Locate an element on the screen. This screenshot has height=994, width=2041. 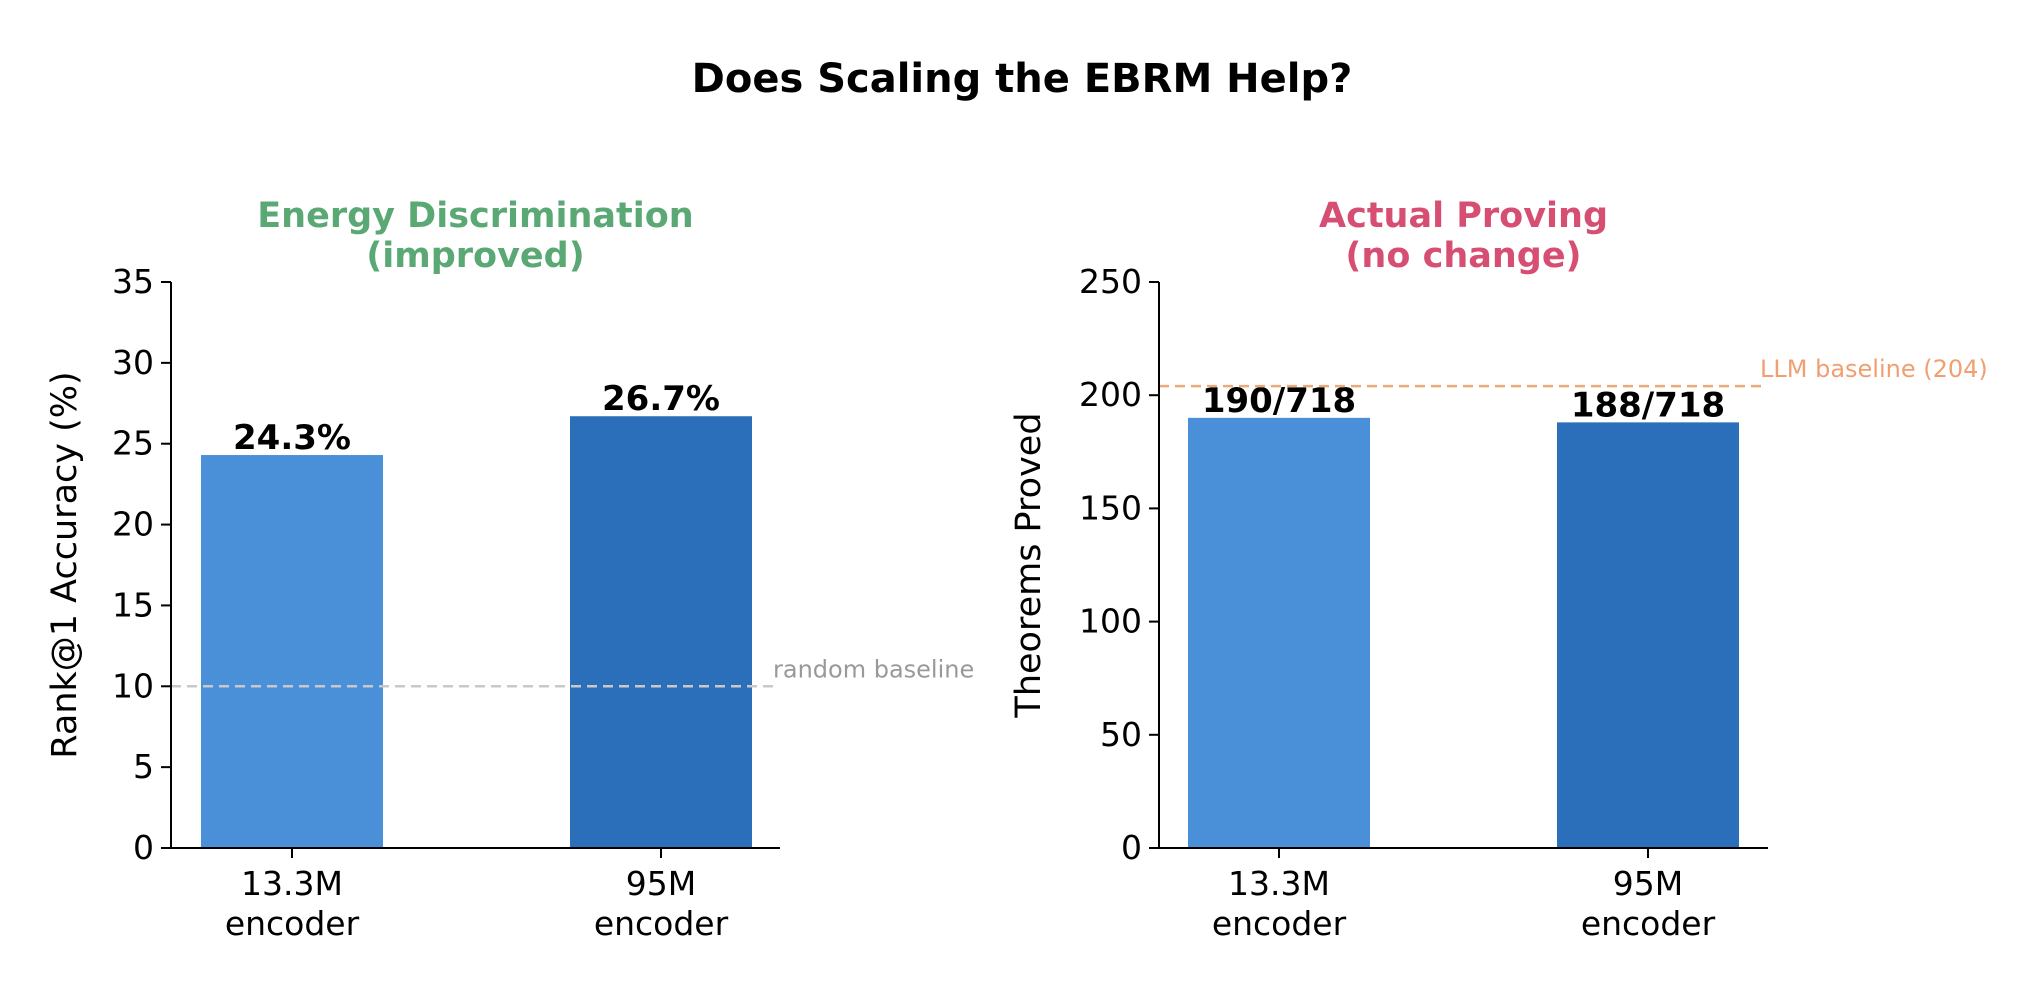
y-tick-label: 20 is located at coordinates (133, 524).